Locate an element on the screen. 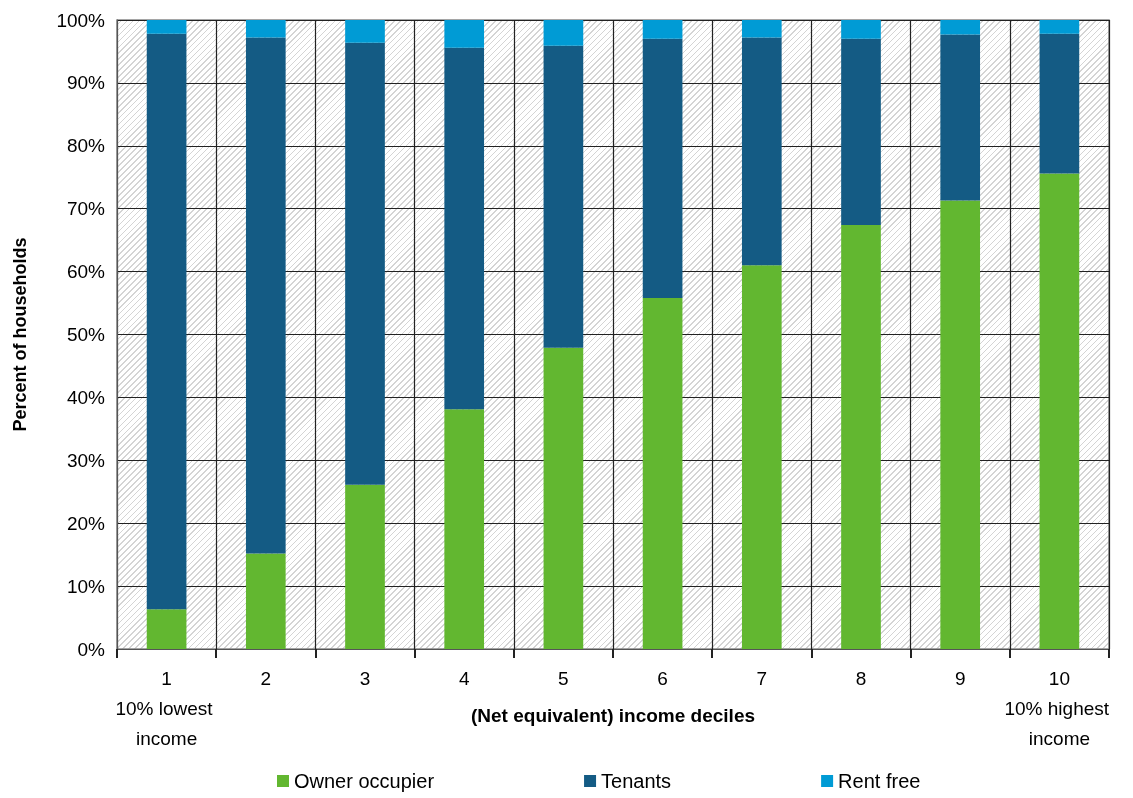 This screenshot has width=1133, height=798. legend-label: Rent free is located at coordinates (879, 781).